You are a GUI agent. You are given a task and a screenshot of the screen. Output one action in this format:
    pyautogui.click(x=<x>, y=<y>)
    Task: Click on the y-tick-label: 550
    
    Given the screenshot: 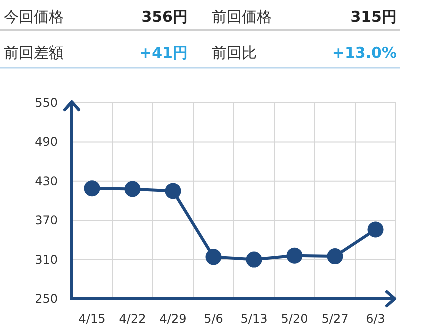 What is the action you would take?
    pyautogui.click(x=46, y=103)
    